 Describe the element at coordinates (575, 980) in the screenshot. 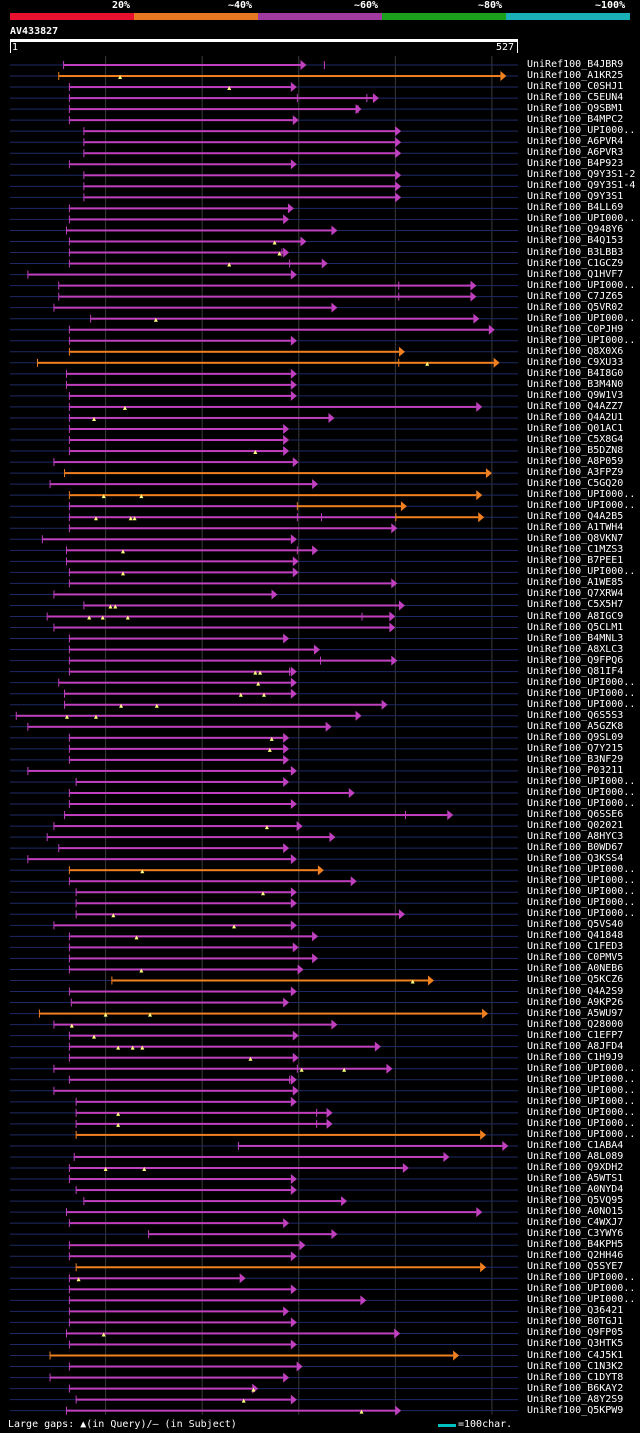

I see `hit-label: UniRef100_Q5KCZ6` at that location.